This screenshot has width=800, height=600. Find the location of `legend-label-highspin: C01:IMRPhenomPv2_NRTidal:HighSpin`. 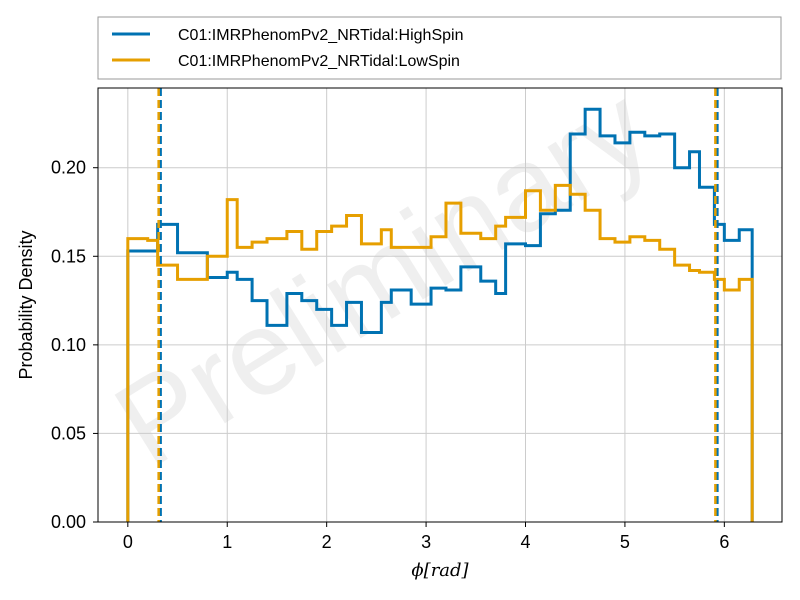

legend-label-highspin: C01:IMRPhenomPv2_NRTidal:HighSpin is located at coordinates (320, 35).